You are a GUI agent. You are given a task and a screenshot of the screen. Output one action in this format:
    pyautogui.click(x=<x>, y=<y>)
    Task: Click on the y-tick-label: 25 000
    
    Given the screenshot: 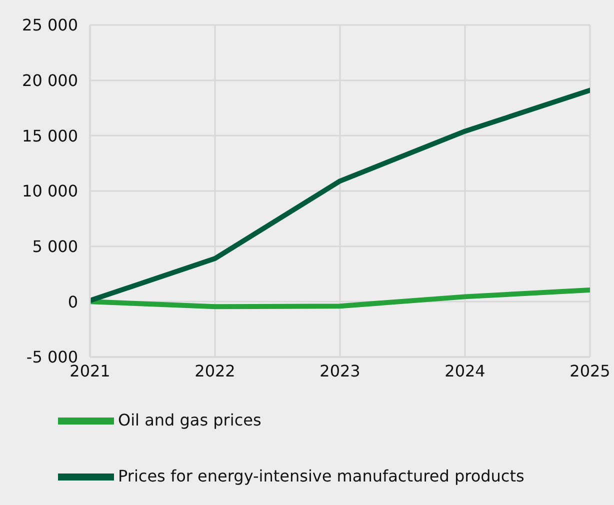 What is the action you would take?
    pyautogui.click(x=50, y=25)
    